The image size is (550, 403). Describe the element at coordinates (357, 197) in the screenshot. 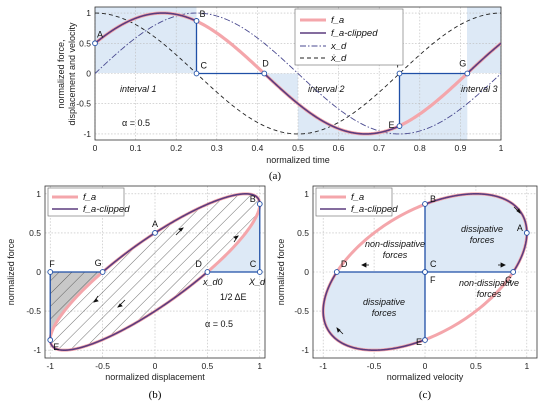

I see `legend-c-fa: f_a` at that location.